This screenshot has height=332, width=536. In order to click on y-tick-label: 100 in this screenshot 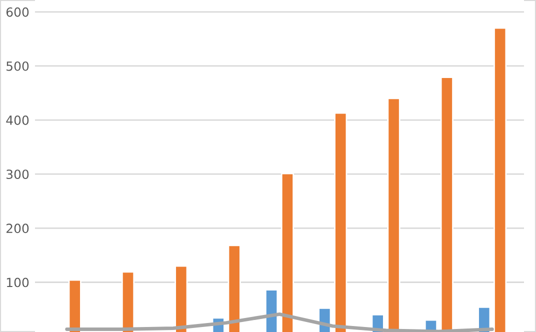, I will do `click(17, 283)`.